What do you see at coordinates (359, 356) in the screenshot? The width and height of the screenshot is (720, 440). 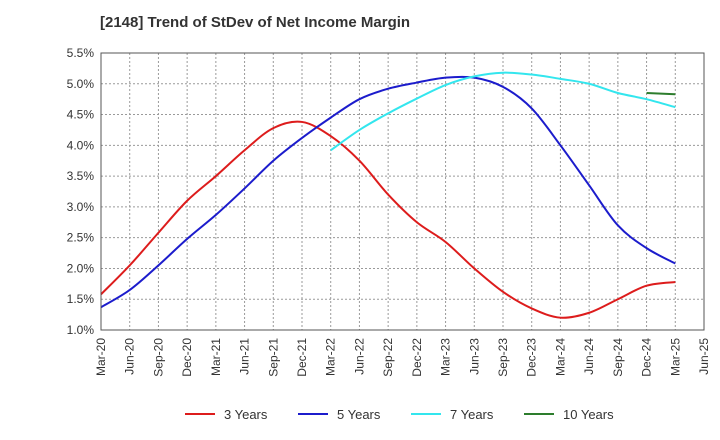 I see `x-tick-label: Jun-22` at bounding box center [359, 356].